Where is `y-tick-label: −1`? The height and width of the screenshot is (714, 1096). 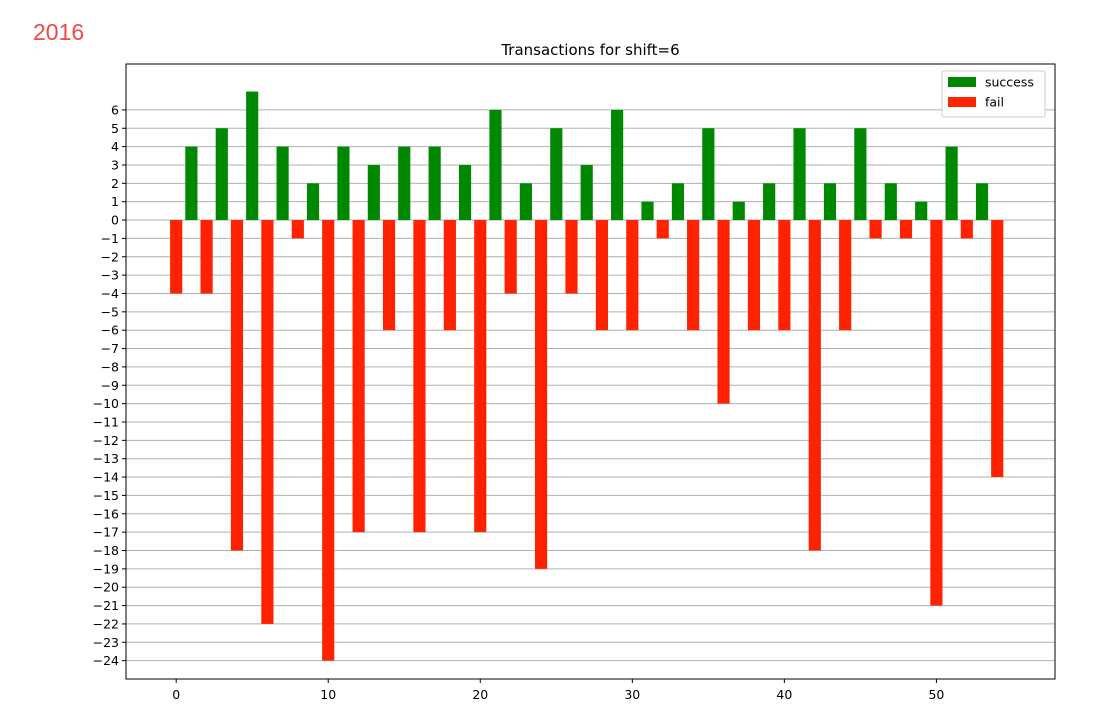 y-tick-label: −1 is located at coordinates (110, 238).